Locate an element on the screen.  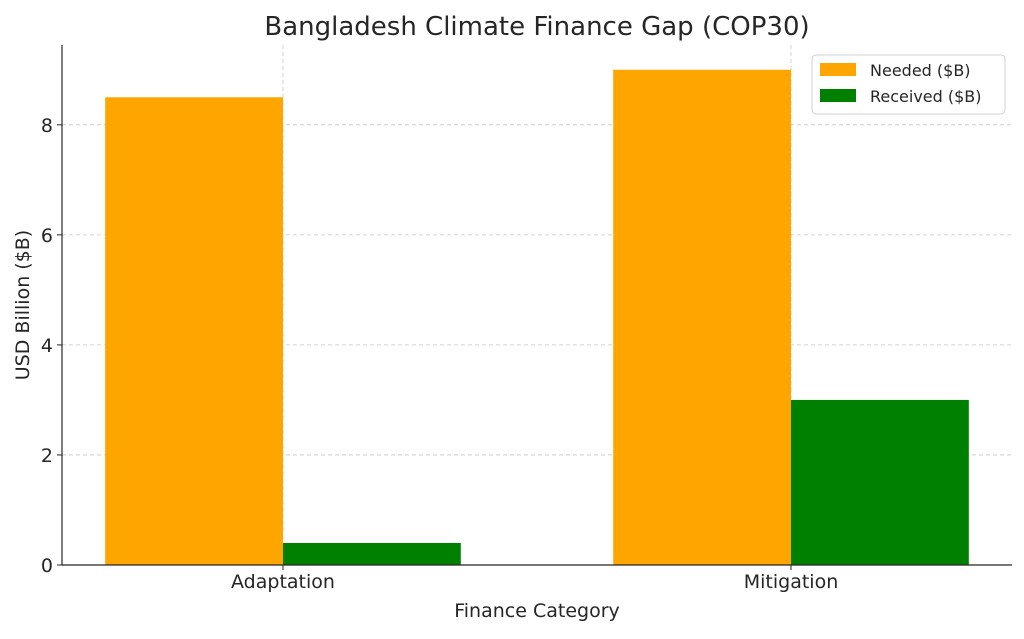
x-tick-label: Mitigation is located at coordinates (791, 582).